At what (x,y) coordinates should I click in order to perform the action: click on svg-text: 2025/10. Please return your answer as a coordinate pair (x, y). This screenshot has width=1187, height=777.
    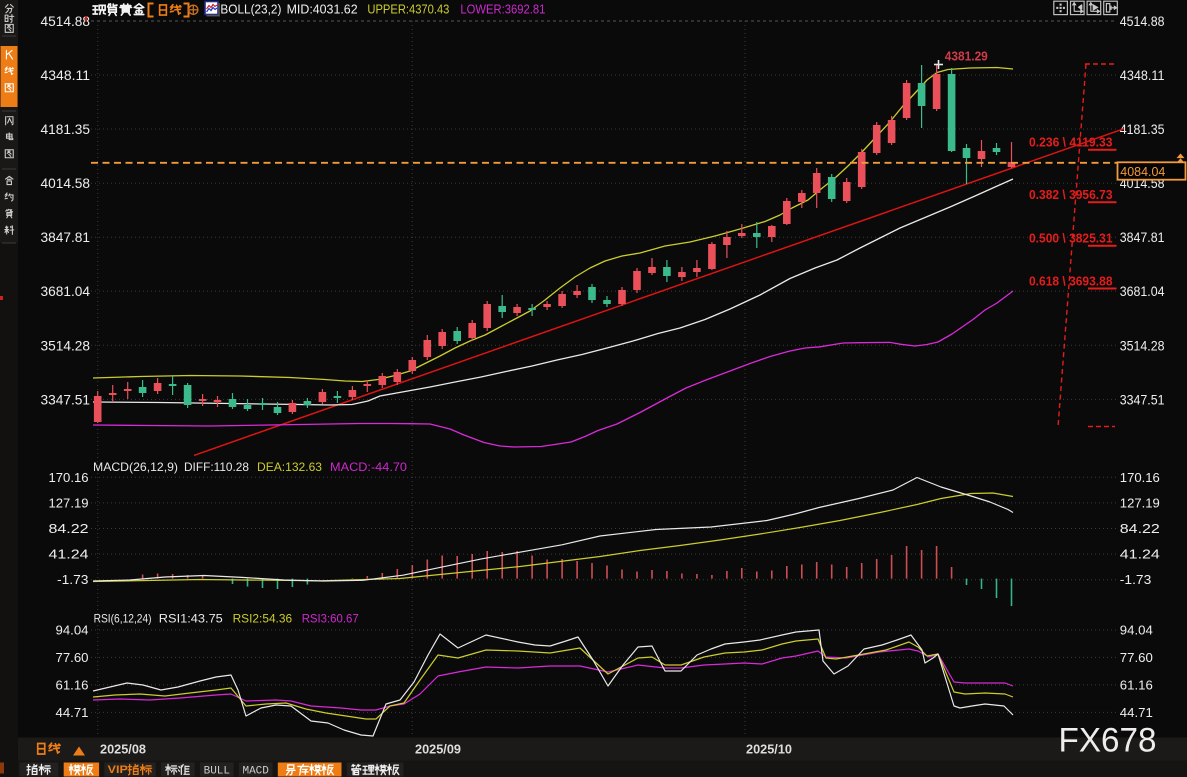
    Looking at the image, I should click on (769, 749).